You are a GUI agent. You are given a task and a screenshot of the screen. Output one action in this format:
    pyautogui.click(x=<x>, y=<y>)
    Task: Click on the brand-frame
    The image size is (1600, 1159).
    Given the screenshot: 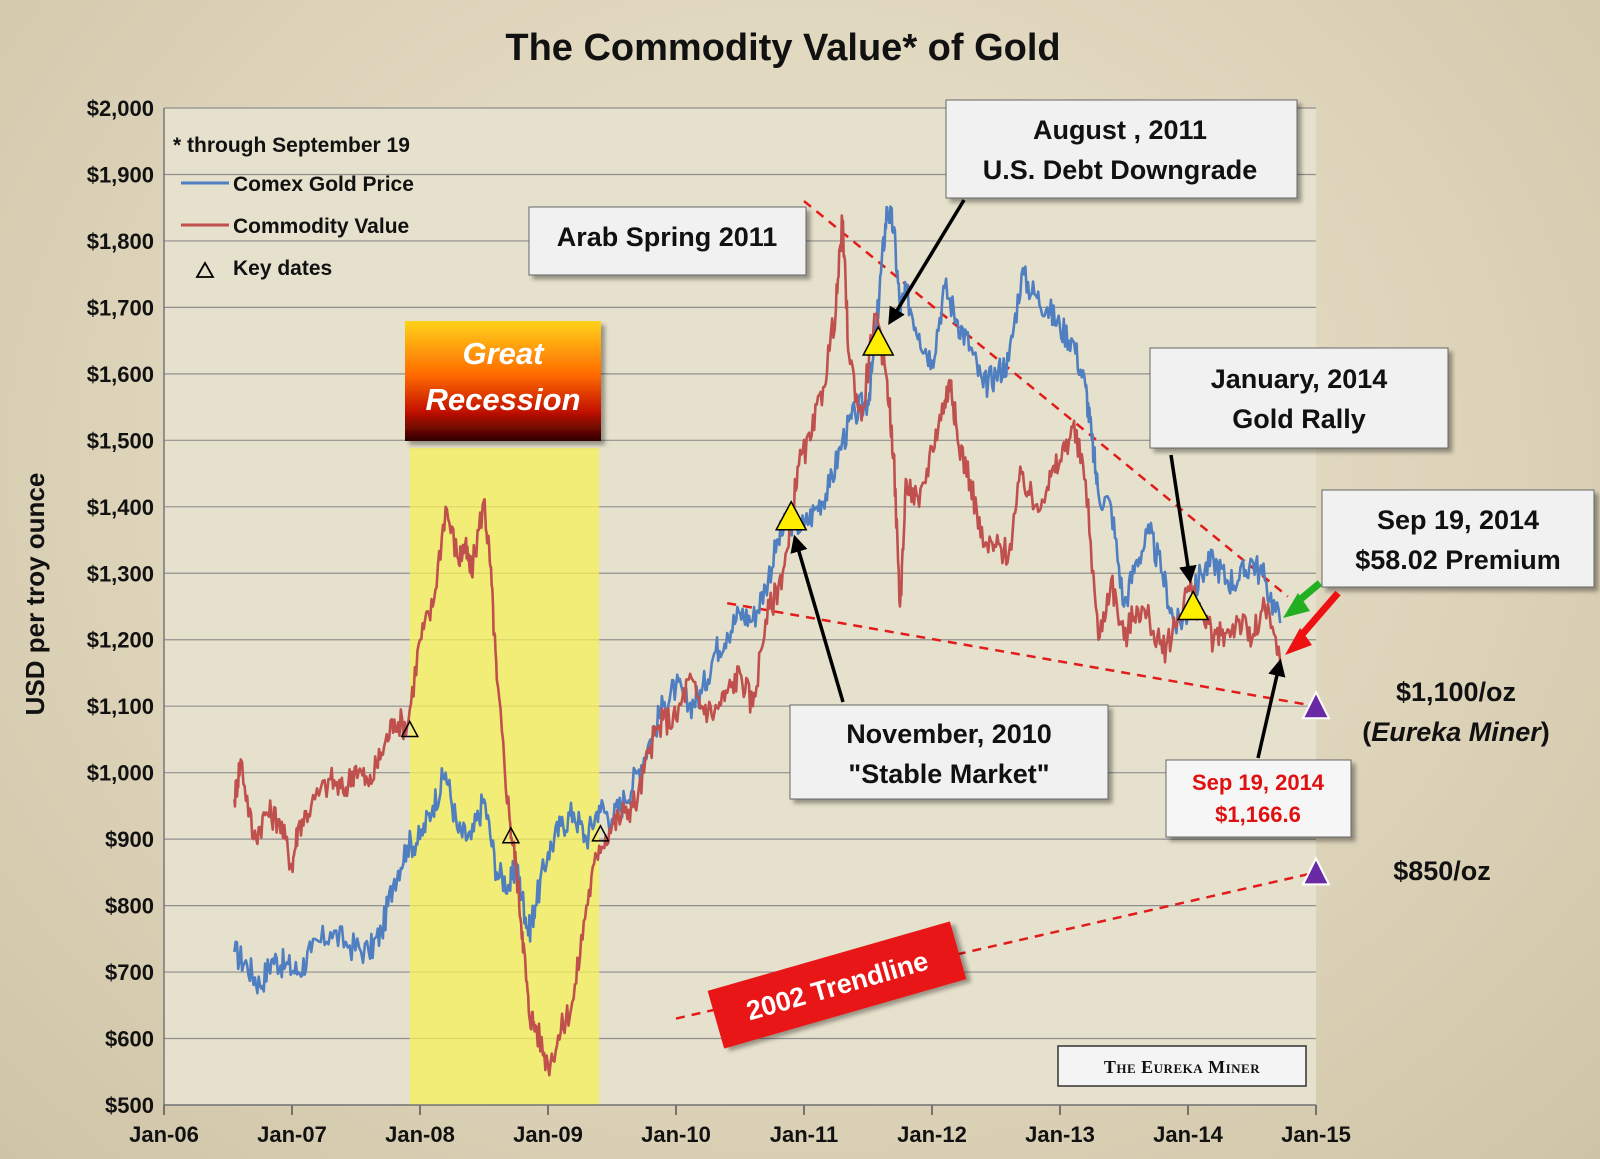 What is the action you would take?
    pyautogui.click(x=1182, y=1066)
    